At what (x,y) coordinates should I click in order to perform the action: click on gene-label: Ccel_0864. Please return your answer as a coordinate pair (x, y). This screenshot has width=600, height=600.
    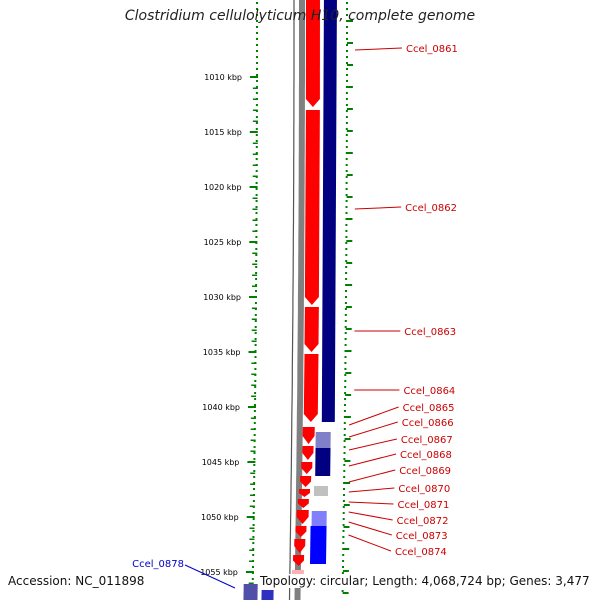
    Looking at the image, I should click on (429, 391).